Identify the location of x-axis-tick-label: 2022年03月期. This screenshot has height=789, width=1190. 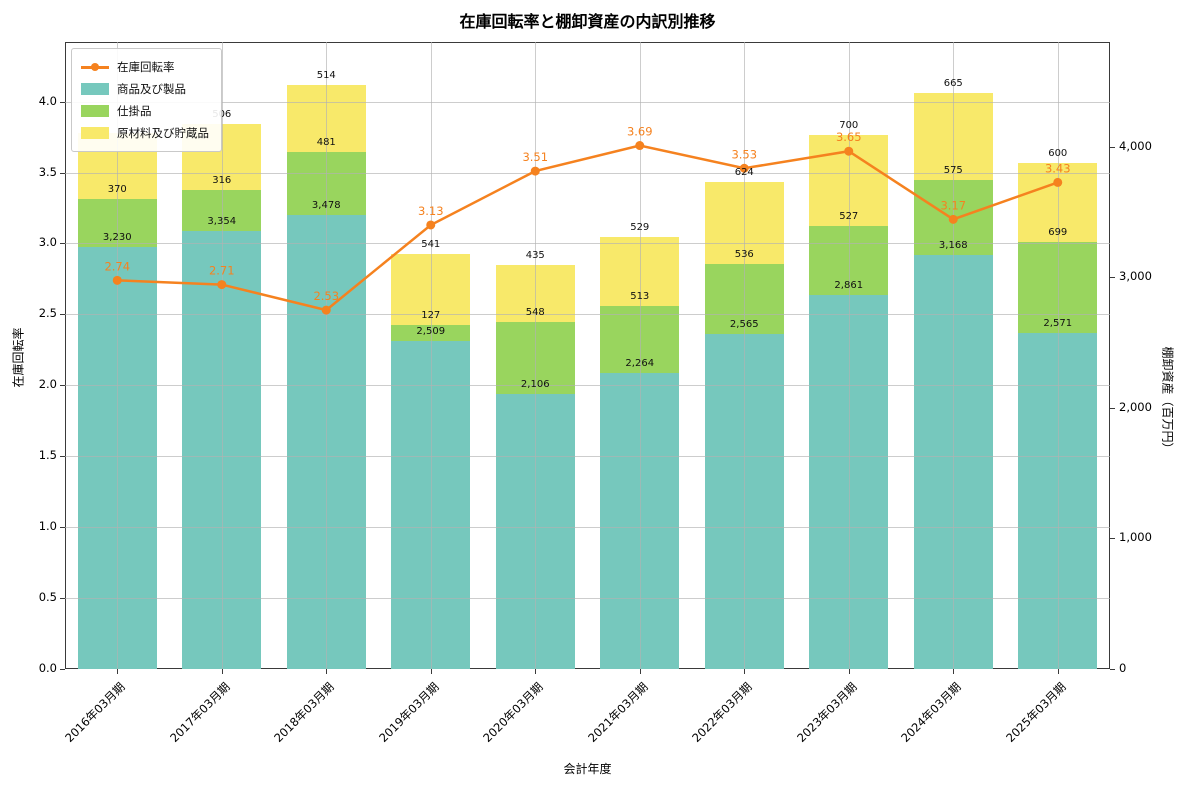
(722, 712).